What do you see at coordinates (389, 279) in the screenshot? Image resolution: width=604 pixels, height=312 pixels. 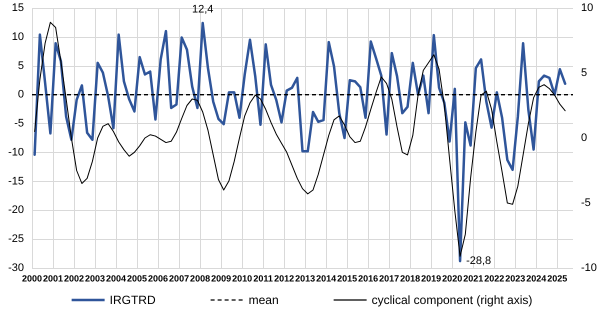 I see `x-tick-label: 2017` at bounding box center [389, 279].